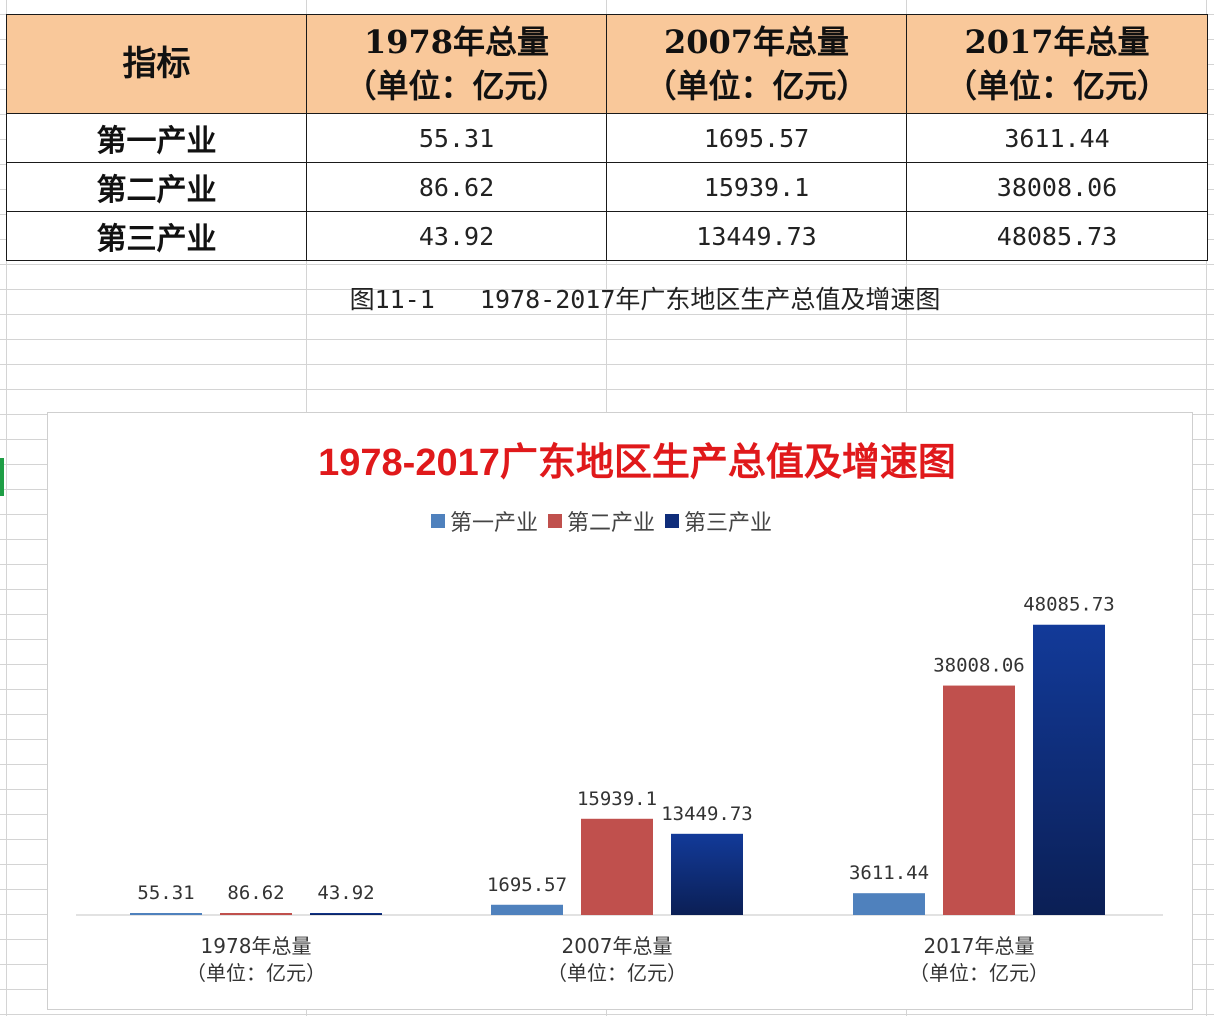 The height and width of the screenshot is (1016, 1214). I want to click on table-row: 第三产业 43.92 13449.73 48085.73, so click(607, 236).